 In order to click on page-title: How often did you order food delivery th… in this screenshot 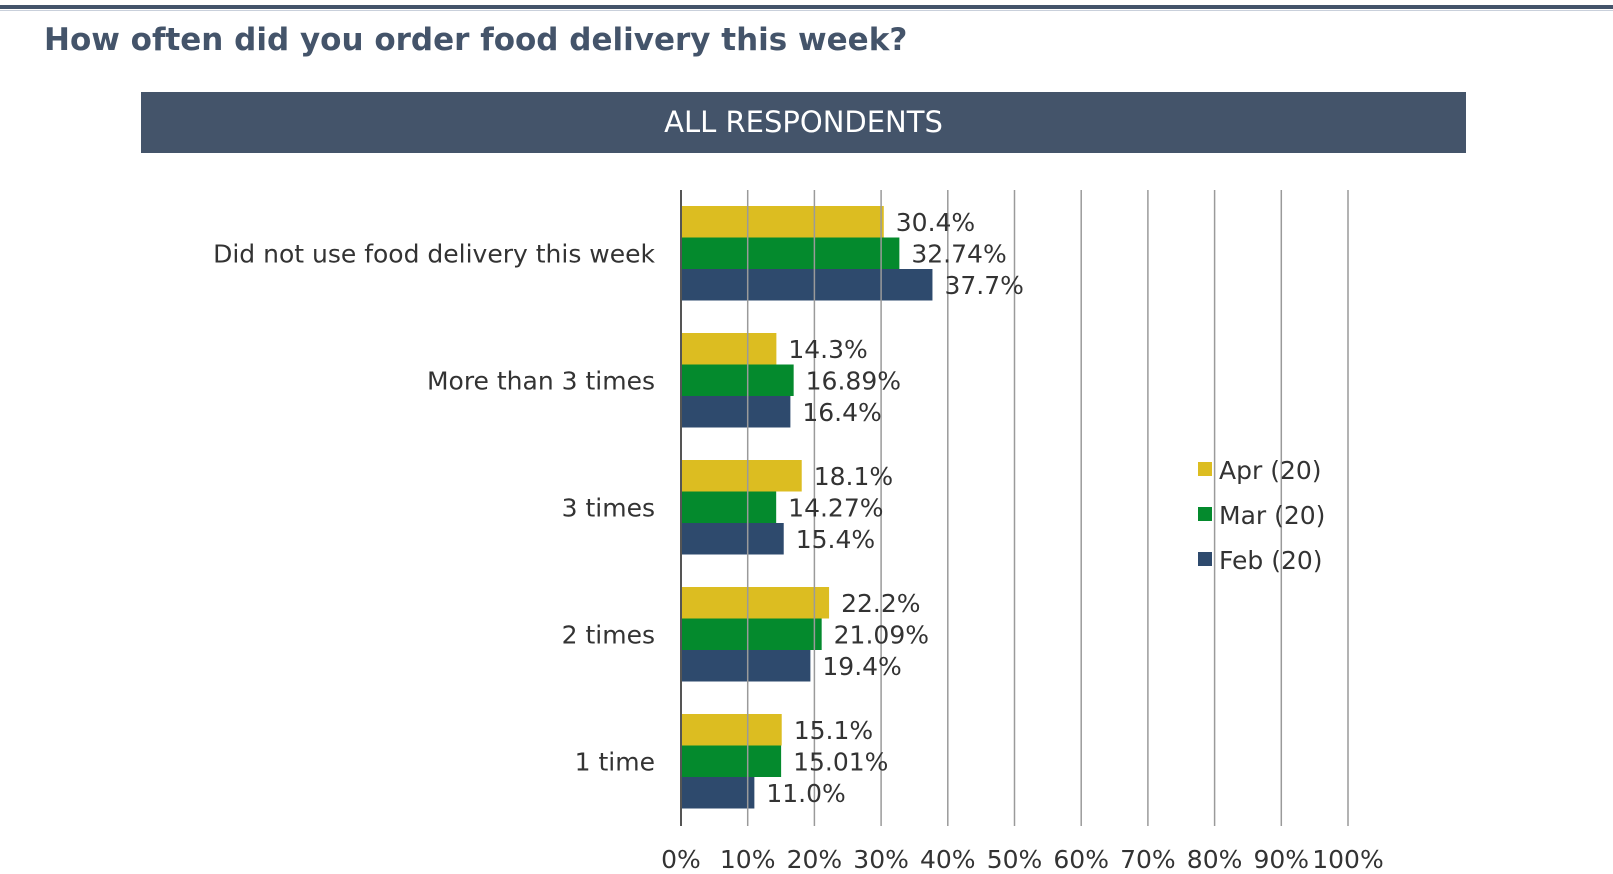, I will do `click(476, 40)`.